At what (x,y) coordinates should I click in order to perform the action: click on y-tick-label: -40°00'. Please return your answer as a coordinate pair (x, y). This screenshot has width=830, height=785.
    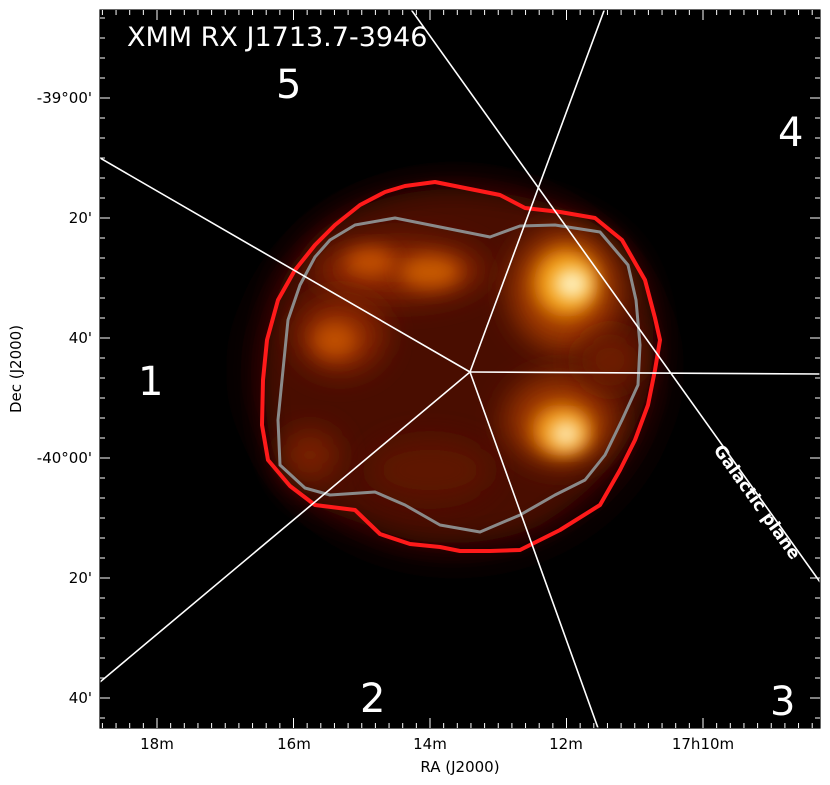
    Looking at the image, I should click on (64, 458).